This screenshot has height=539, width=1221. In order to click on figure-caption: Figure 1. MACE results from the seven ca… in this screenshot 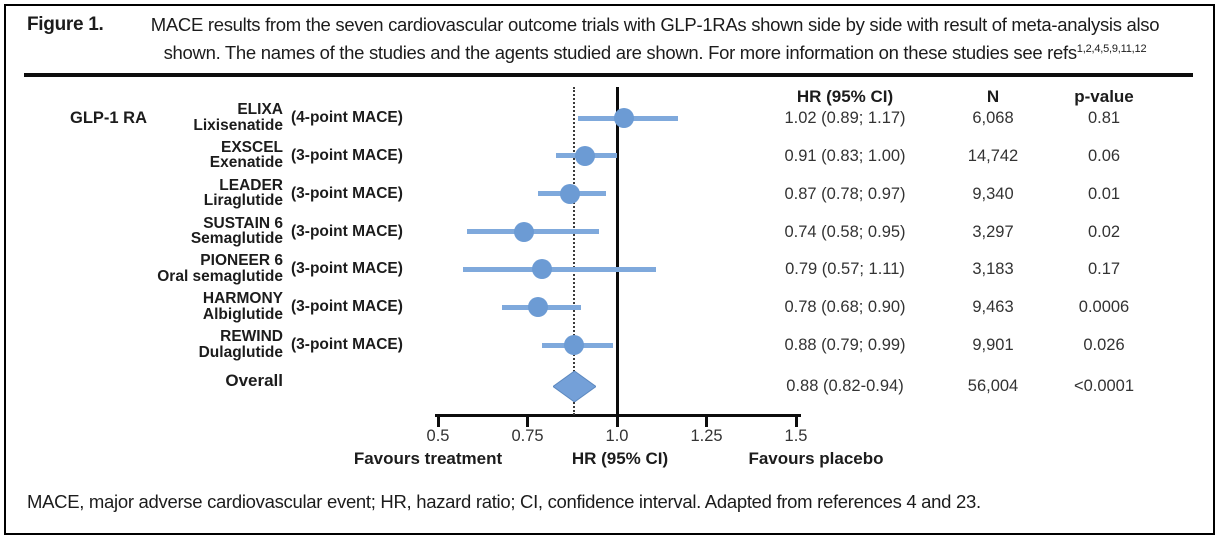, I will do `click(610, 38)`.